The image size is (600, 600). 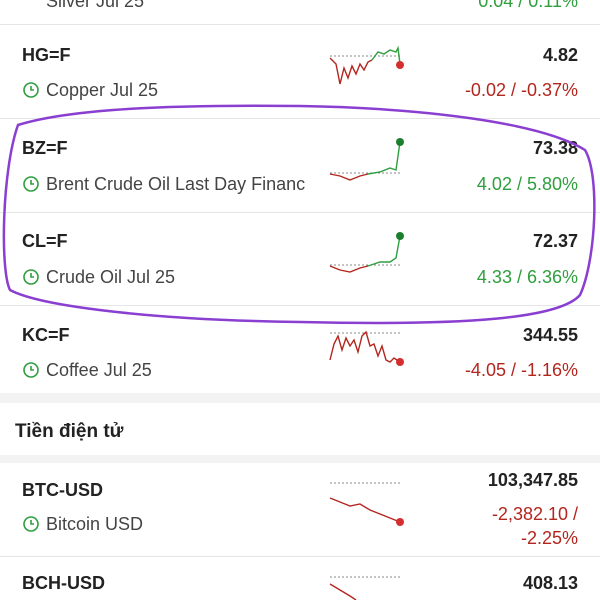 What do you see at coordinates (176, 184) in the screenshot?
I see `instrument-name: Brent Crude Oil Last Day Financ` at bounding box center [176, 184].